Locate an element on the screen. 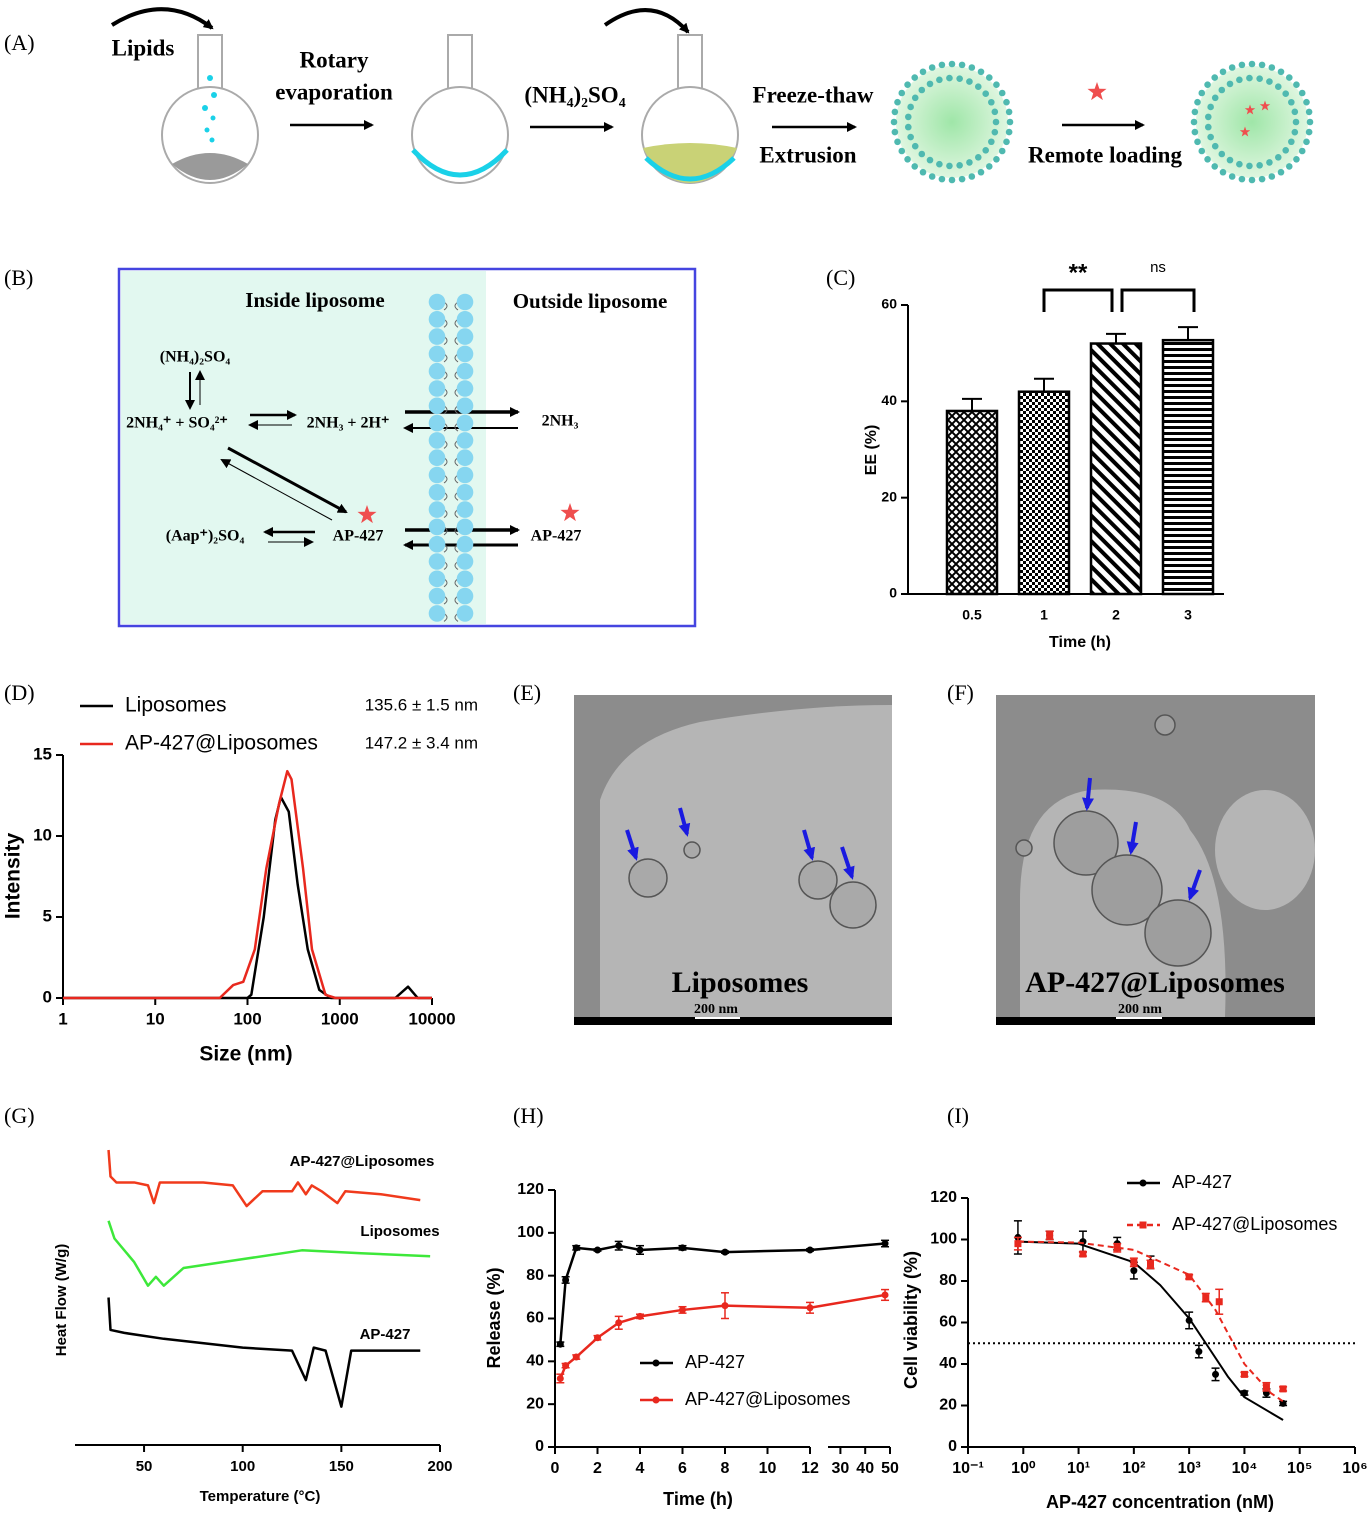  x-tick-label: 12 is located at coordinates (810, 1468).